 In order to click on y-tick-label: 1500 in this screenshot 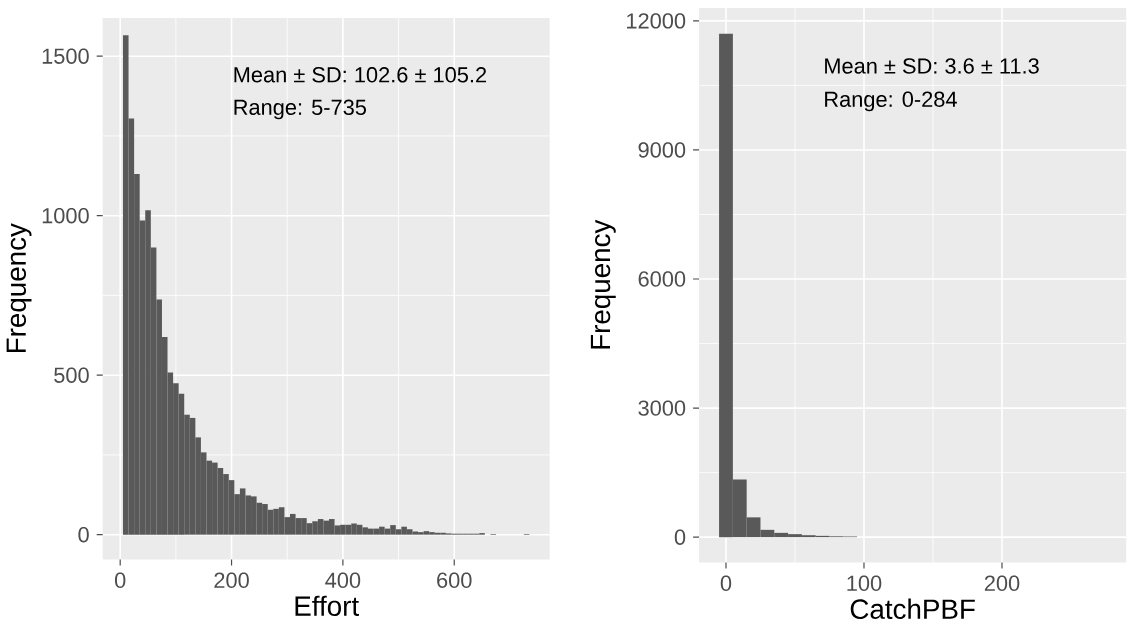, I will do `click(65, 56)`.